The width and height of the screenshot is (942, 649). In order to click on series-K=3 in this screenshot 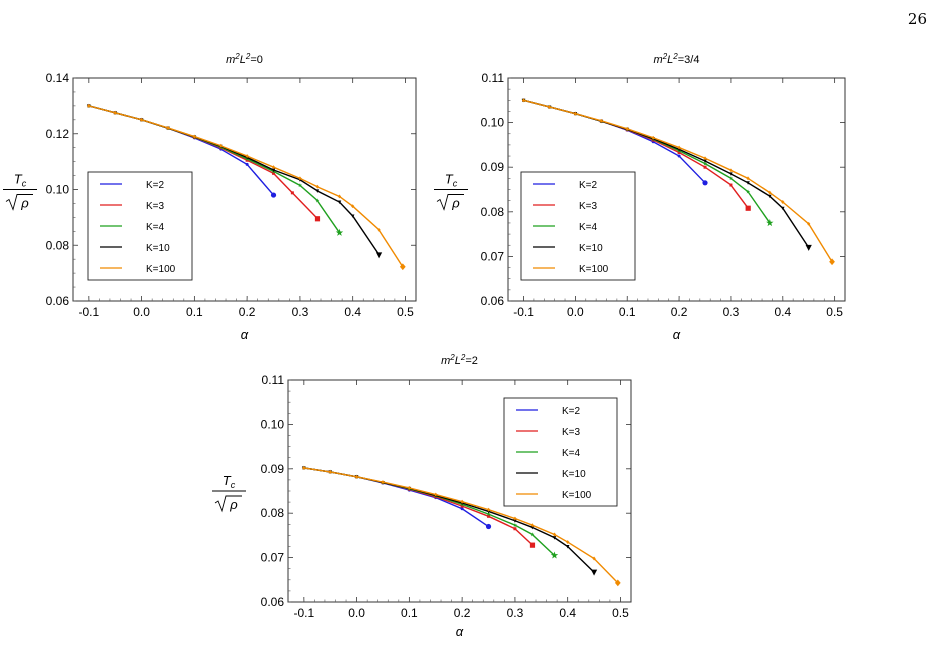, I will do `click(419, 507)`.